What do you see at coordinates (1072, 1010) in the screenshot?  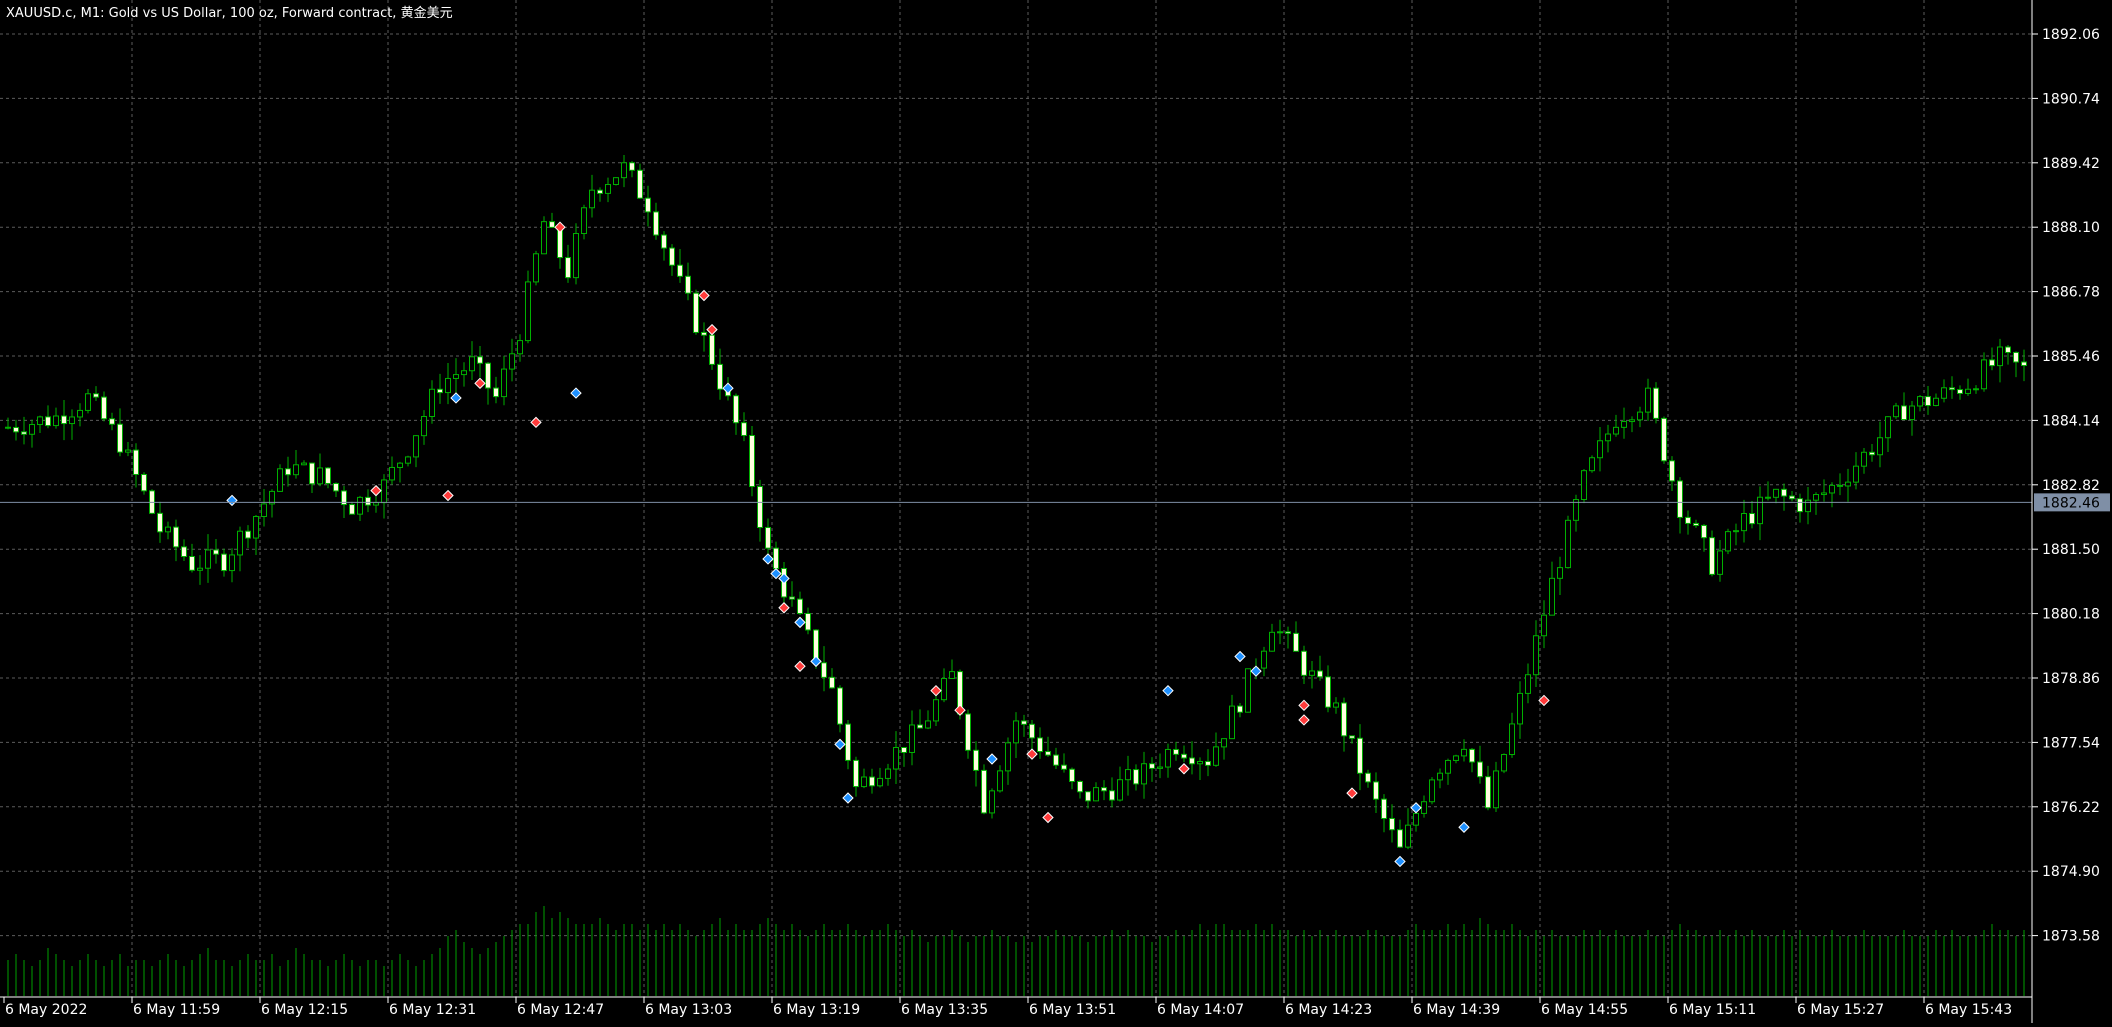 I see `time-tick-label: 6 May 13:51` at bounding box center [1072, 1010].